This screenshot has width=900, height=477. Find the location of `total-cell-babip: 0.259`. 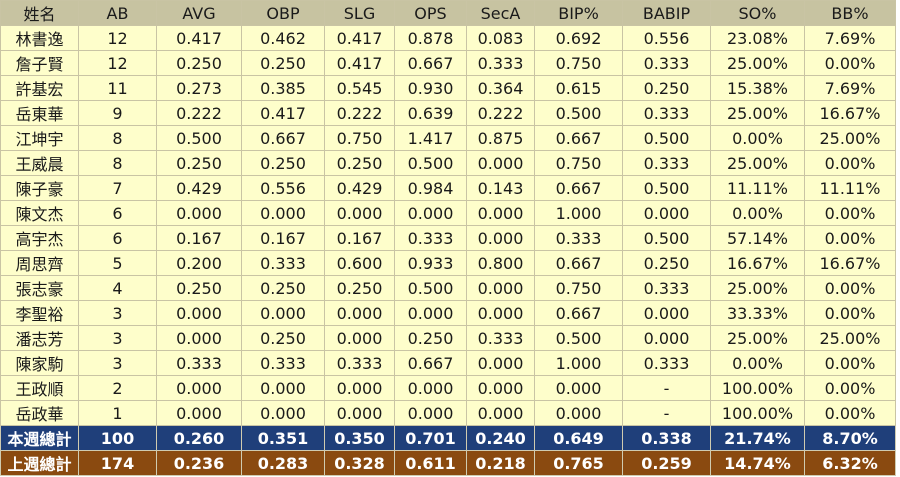

total-cell-babip: 0.259 is located at coordinates (666, 463).